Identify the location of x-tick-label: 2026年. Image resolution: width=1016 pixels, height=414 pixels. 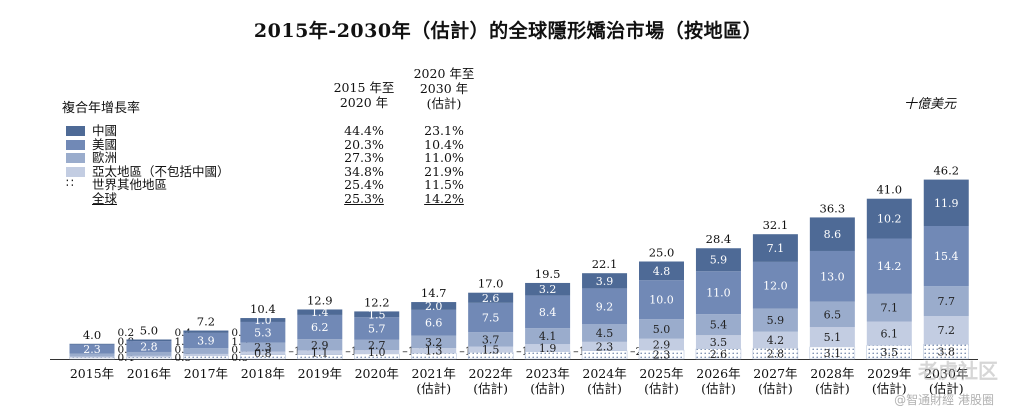
(718, 373).